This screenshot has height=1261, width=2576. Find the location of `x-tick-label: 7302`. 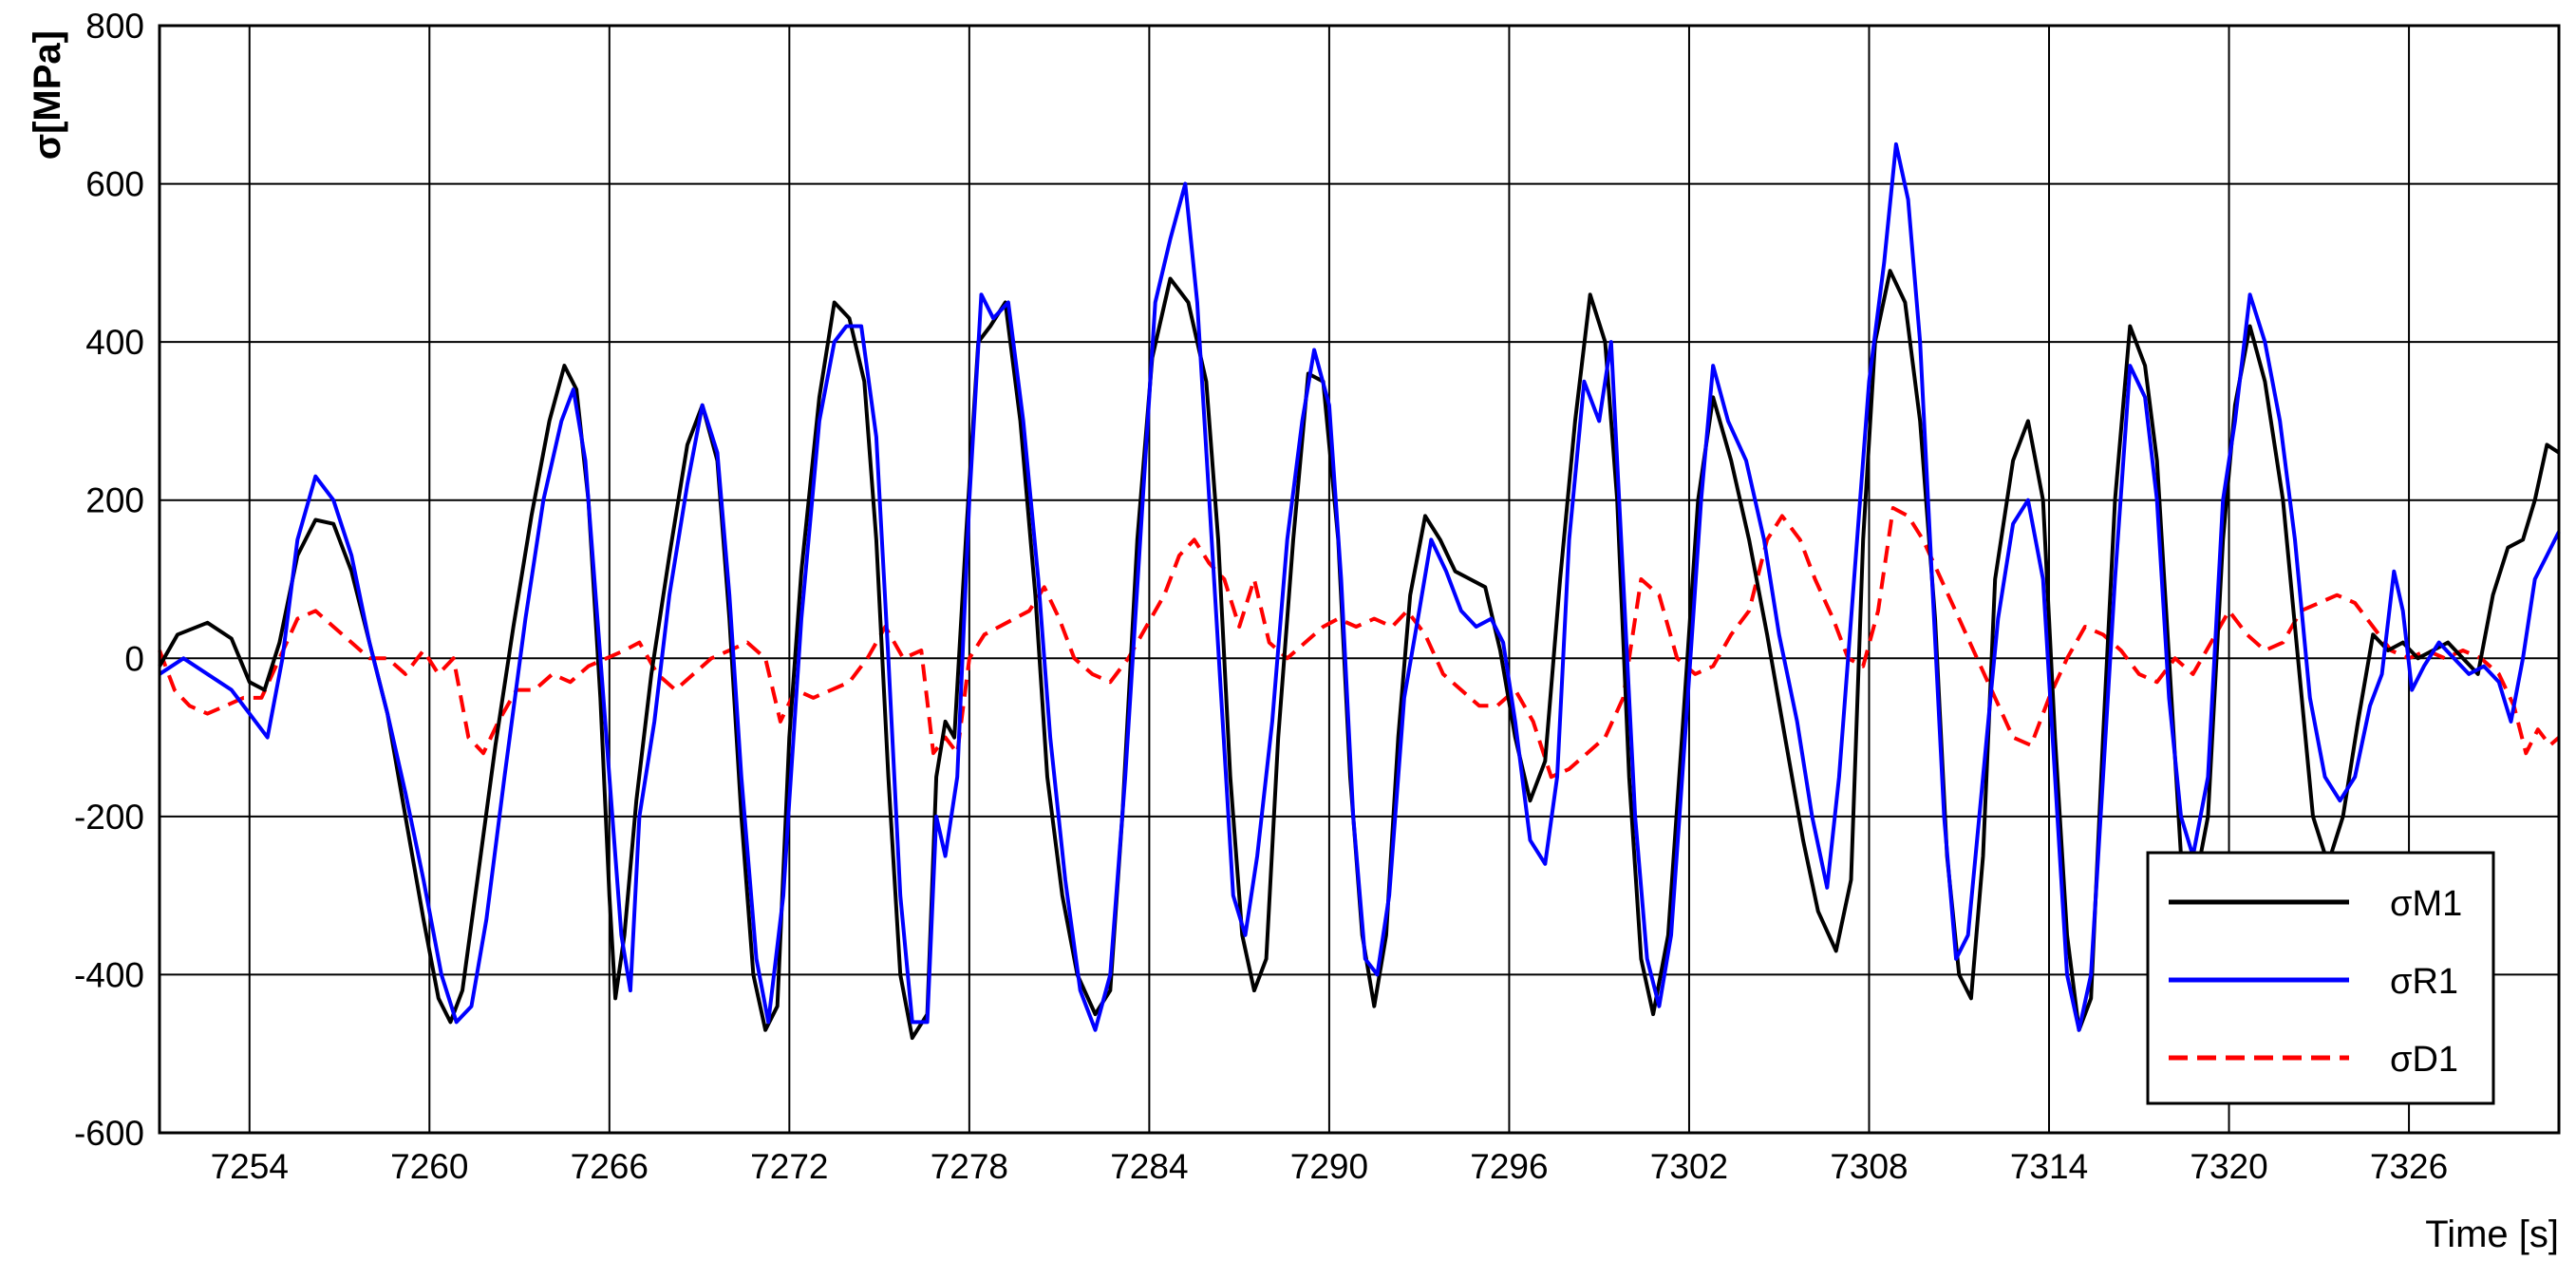

x-tick-label: 7302 is located at coordinates (1689, 1166).